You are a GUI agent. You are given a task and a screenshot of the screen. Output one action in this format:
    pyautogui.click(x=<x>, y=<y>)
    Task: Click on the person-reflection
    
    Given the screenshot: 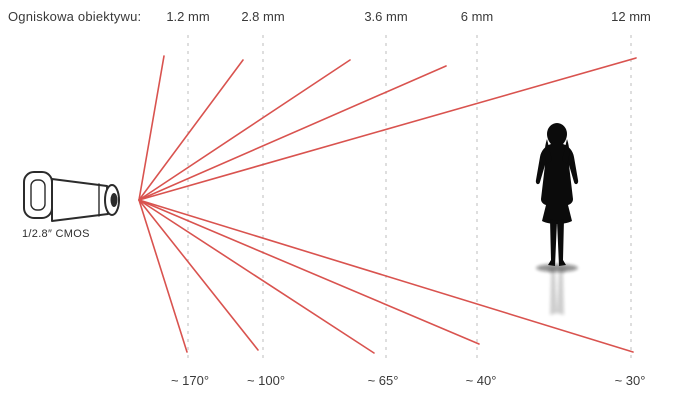 What is the action you would take?
    pyautogui.click(x=557, y=291)
    